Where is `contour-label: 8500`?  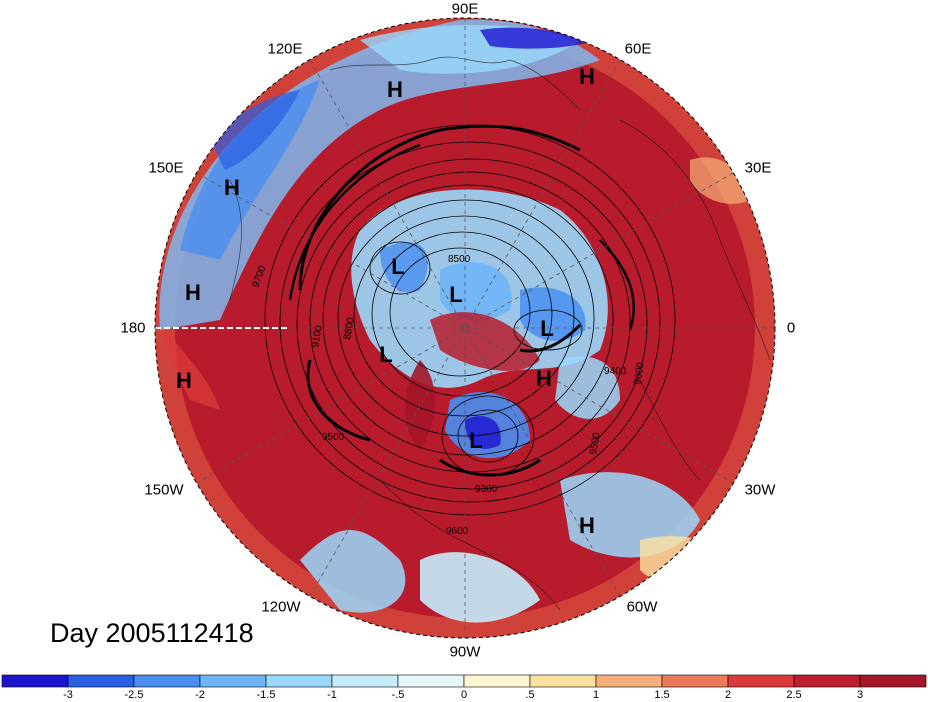
contour-label: 8500 is located at coordinates (459, 259).